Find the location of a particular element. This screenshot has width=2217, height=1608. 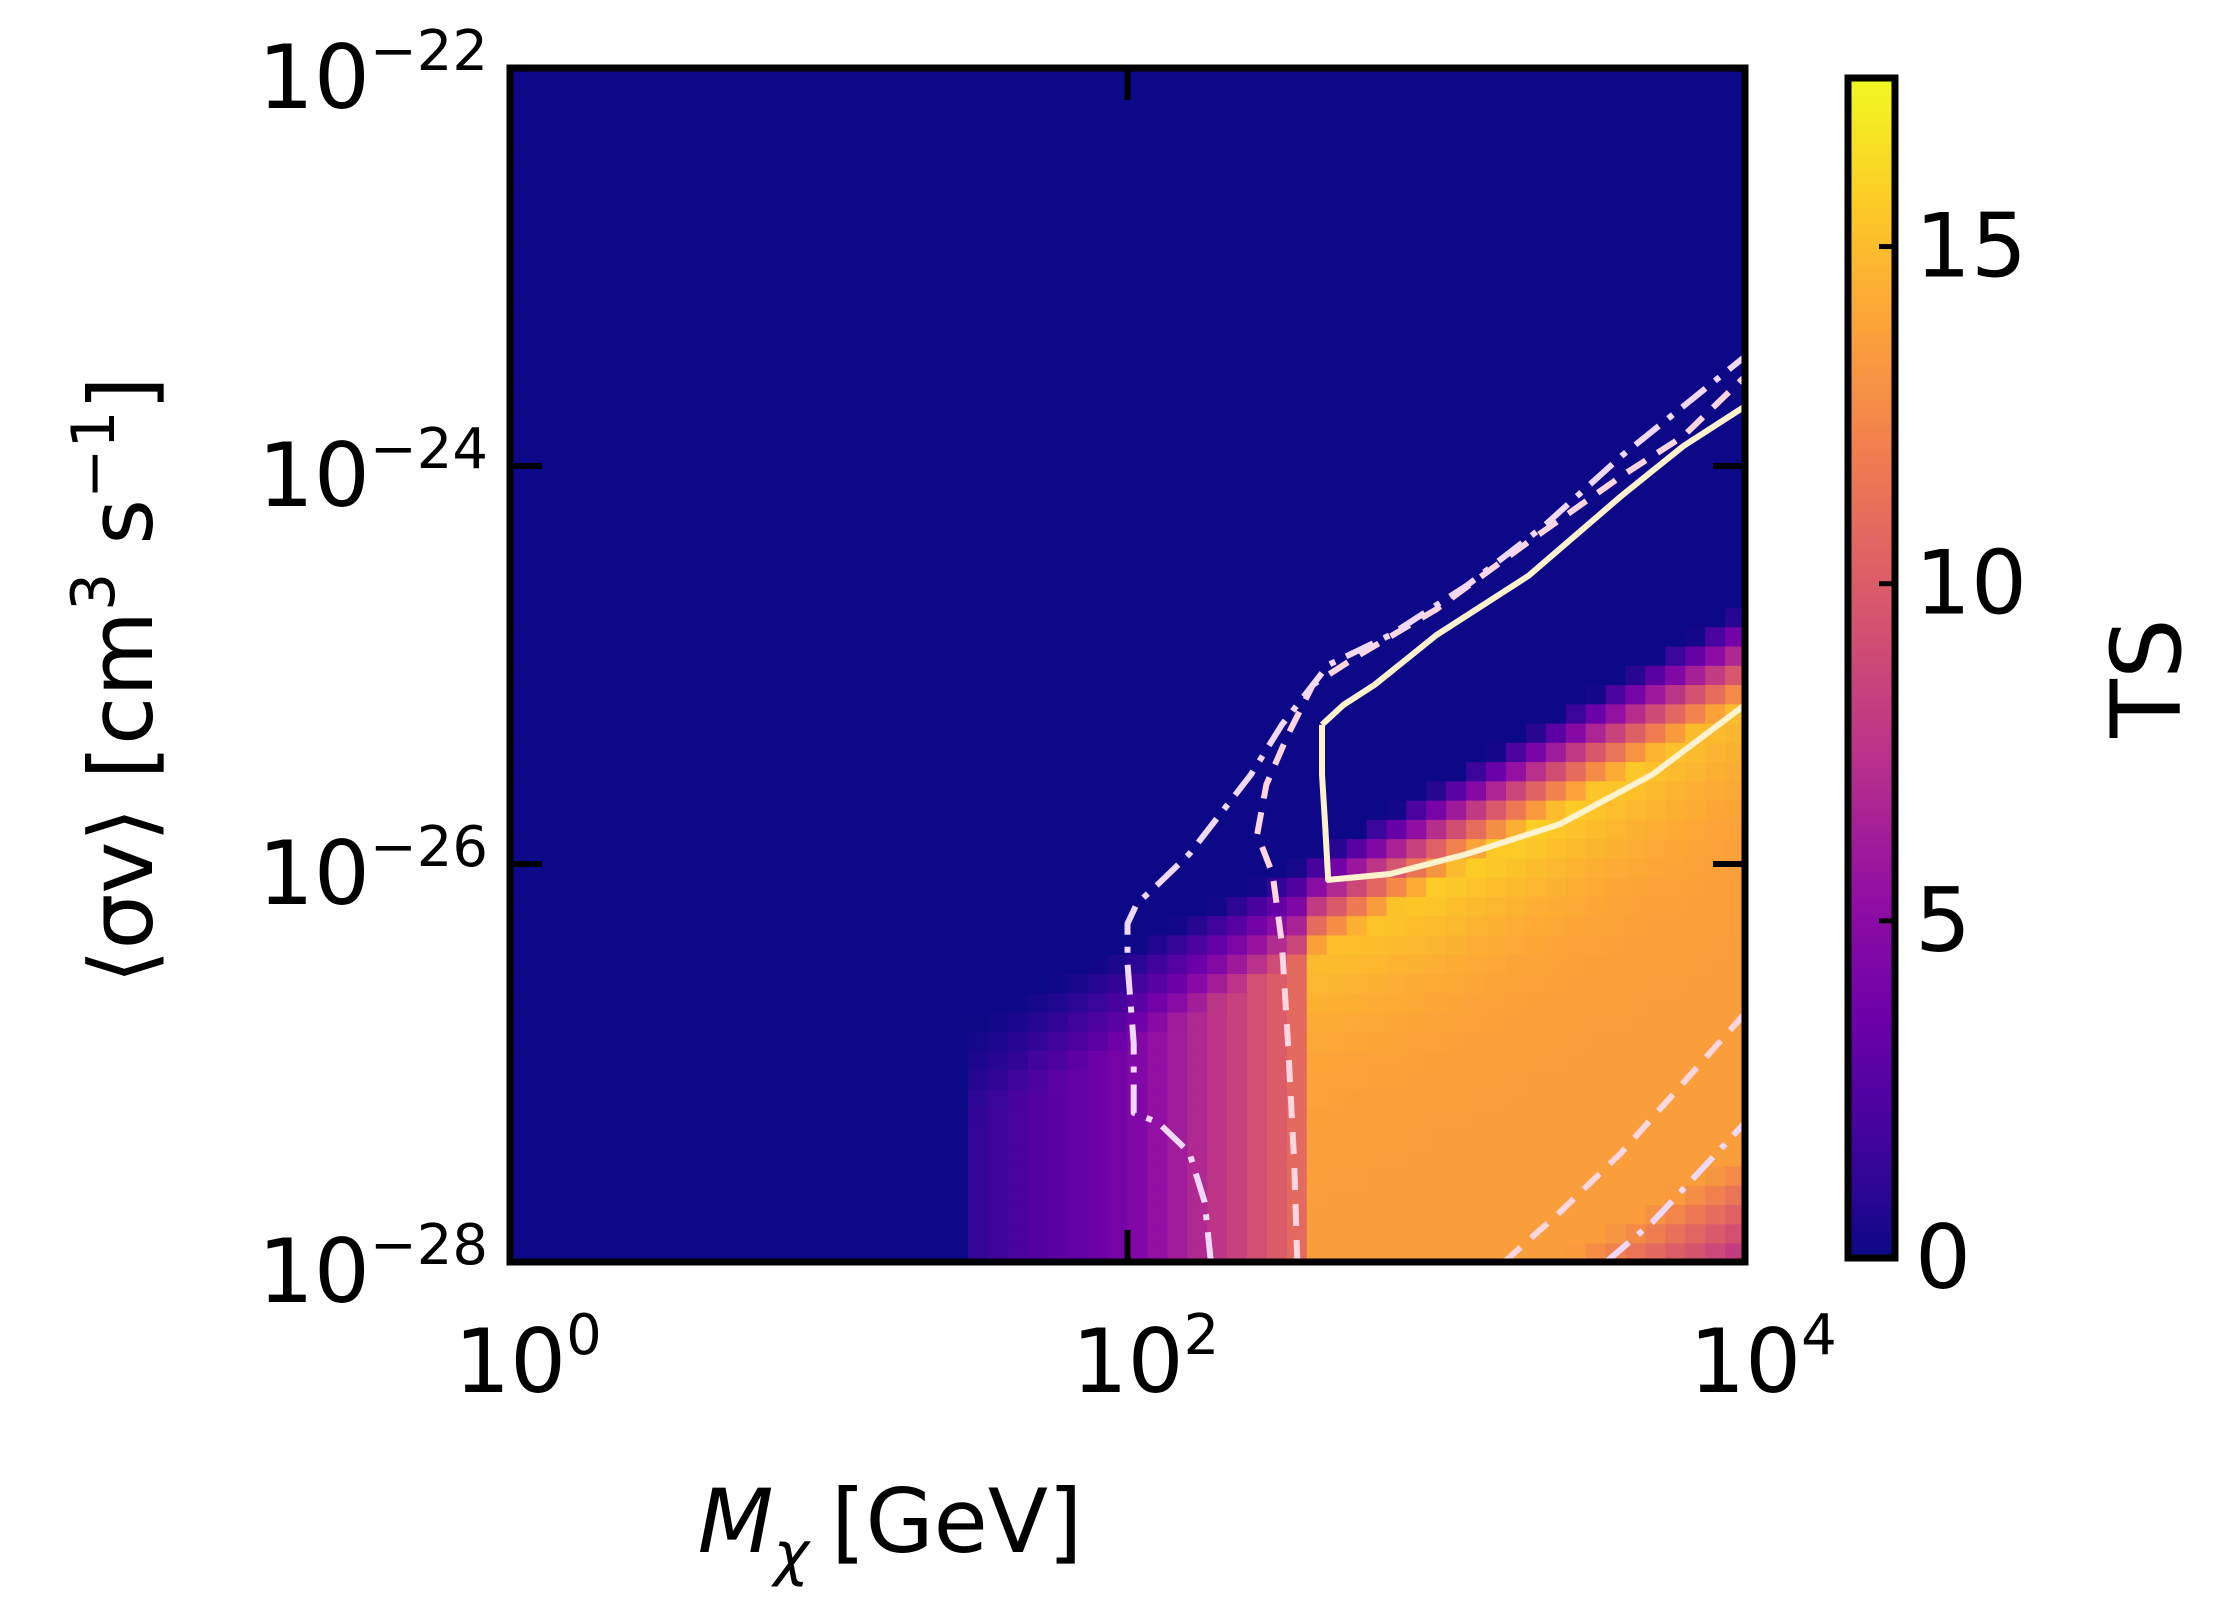

y-tick-label-exponent: −24 is located at coordinates (429, 449).